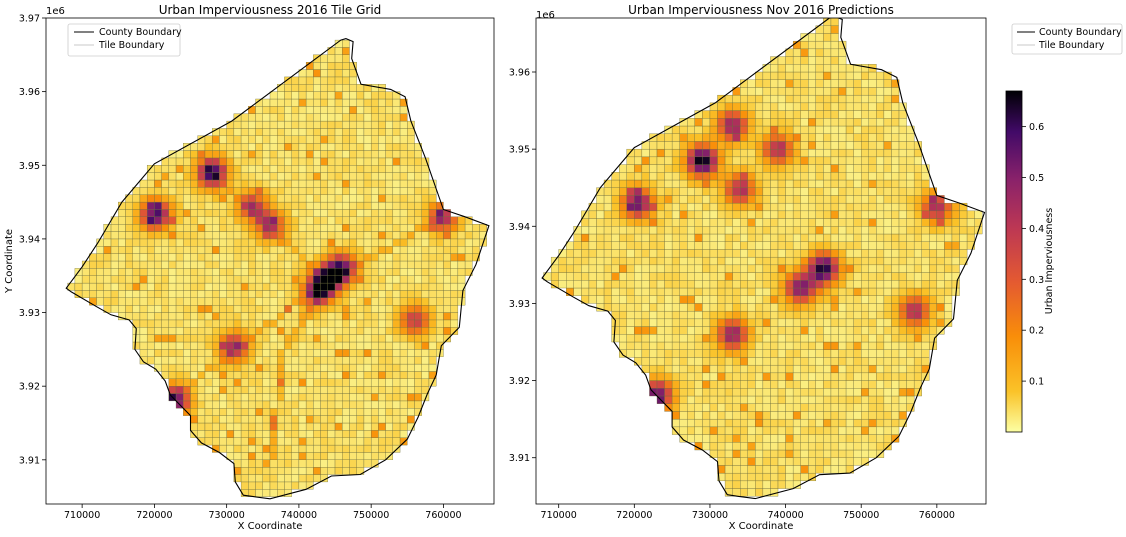  What do you see at coordinates (124, 40) in the screenshot?
I see `left-legend-box` at bounding box center [124, 40].